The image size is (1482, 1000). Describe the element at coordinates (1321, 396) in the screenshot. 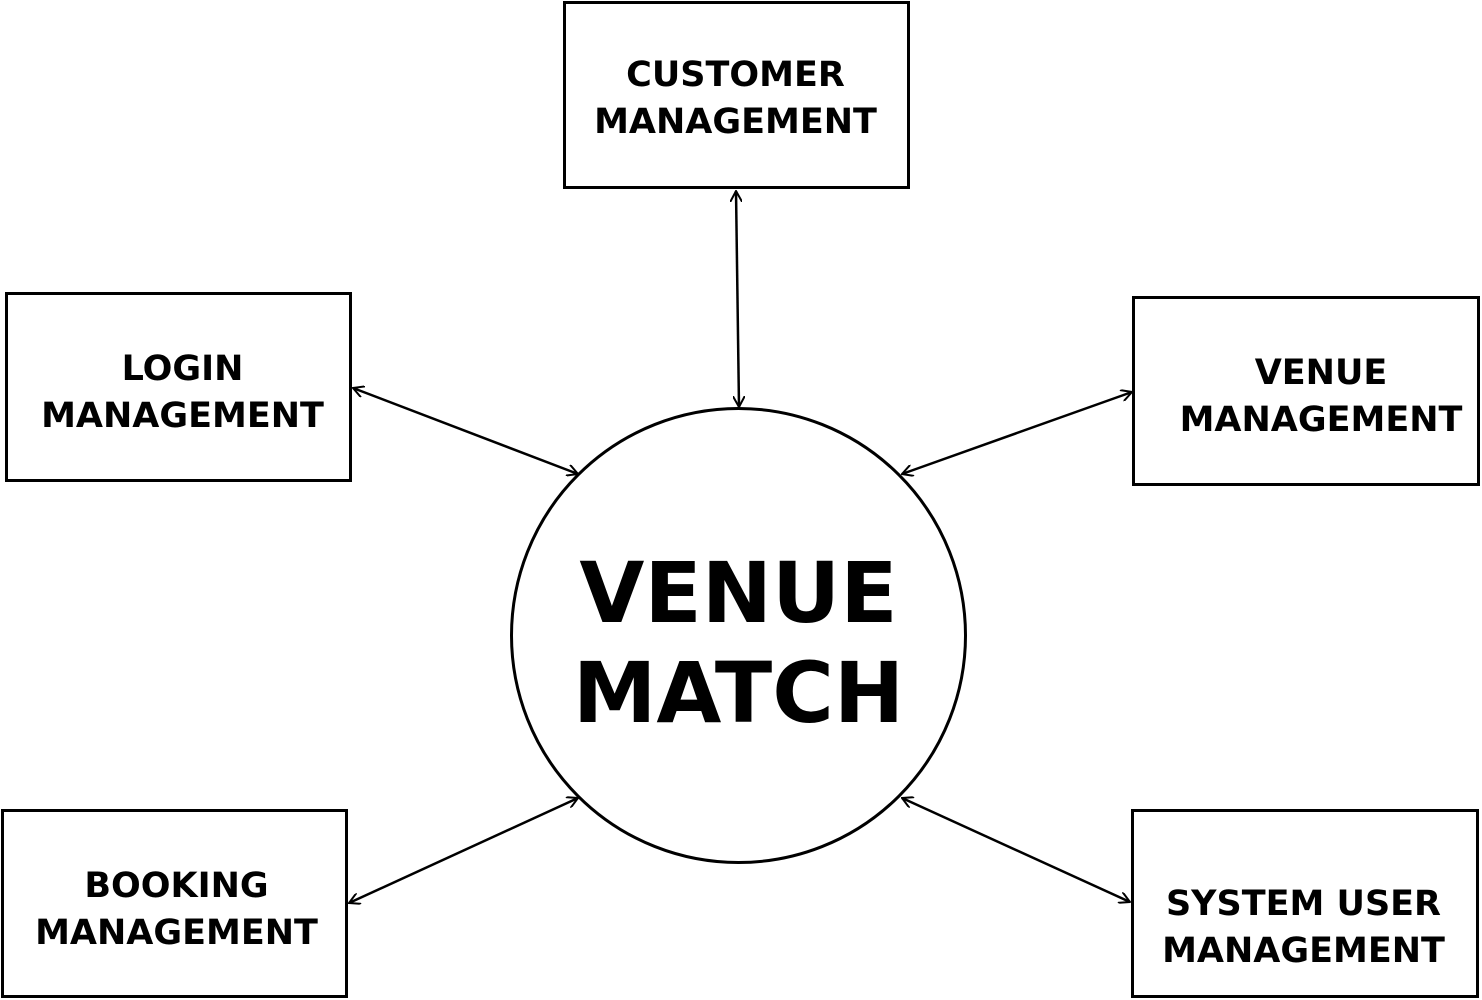

I see `venue-management-label: VENUE MANAGEMENT` at that location.